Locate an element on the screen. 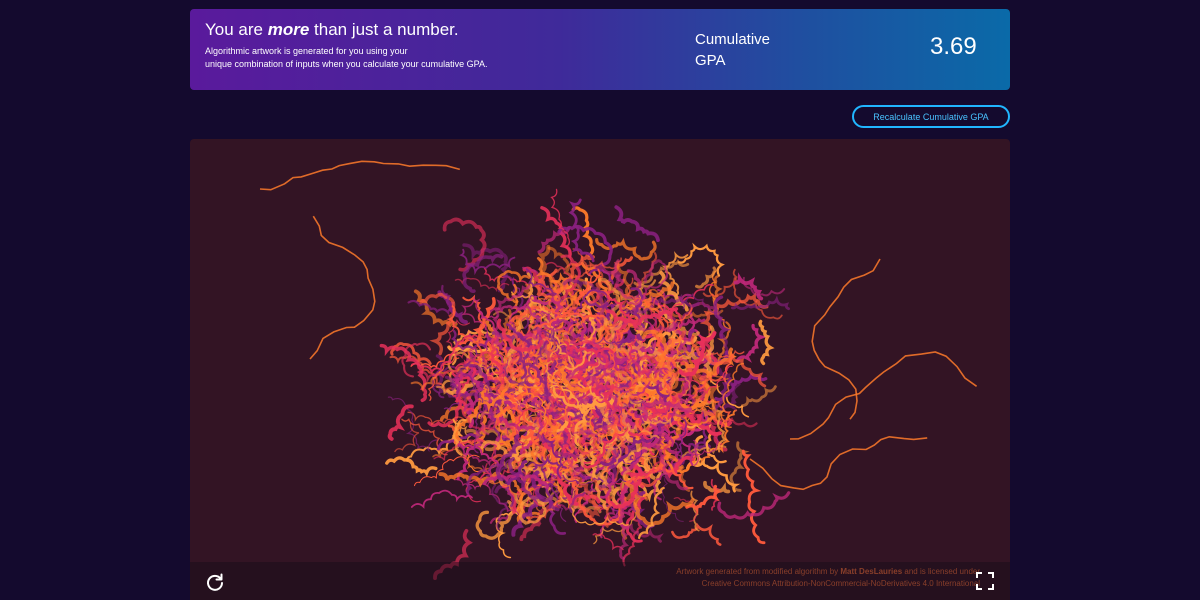 This screenshot has height=600, width=1200. gpa-label-line-2: GPA is located at coordinates (710, 60).